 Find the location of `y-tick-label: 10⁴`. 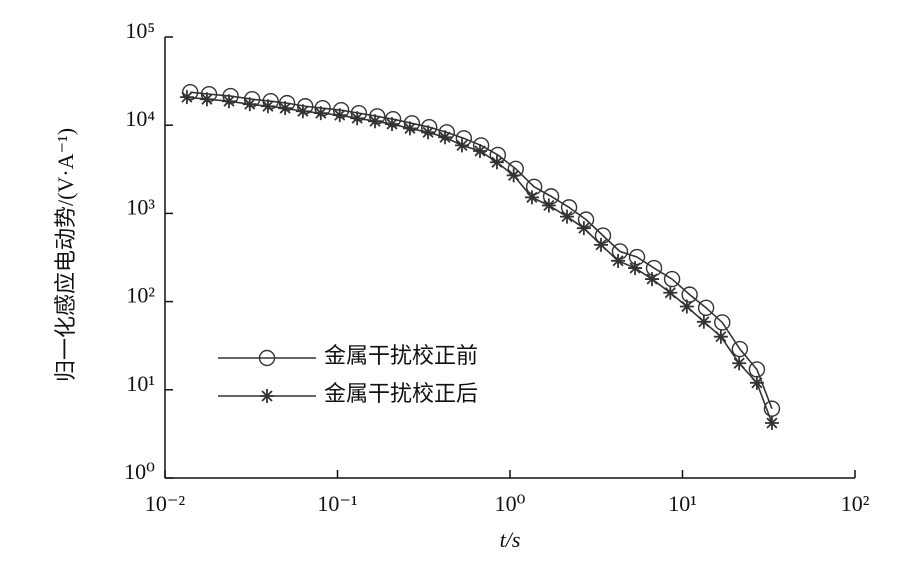

y-tick-label: 10⁴ is located at coordinates (140, 118).